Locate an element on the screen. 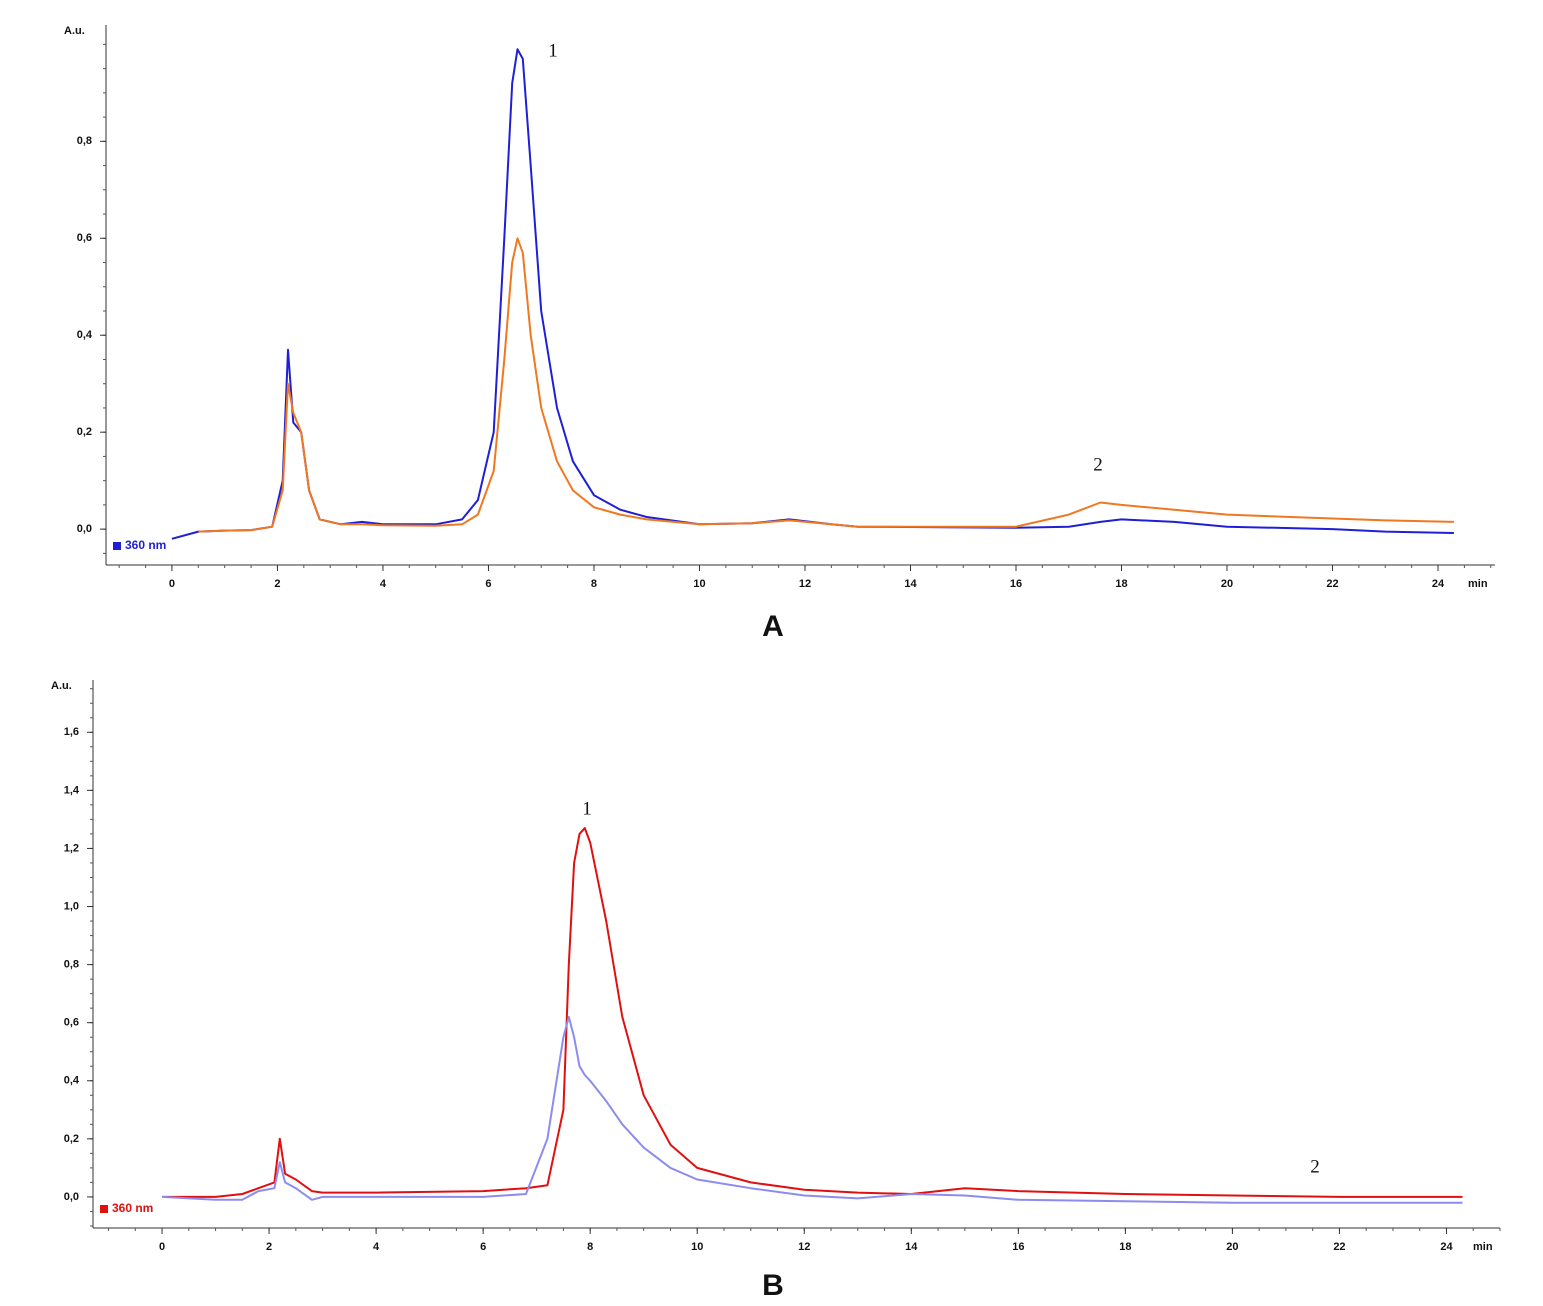  y-tick-label: 1,0 is located at coordinates (71, 906).